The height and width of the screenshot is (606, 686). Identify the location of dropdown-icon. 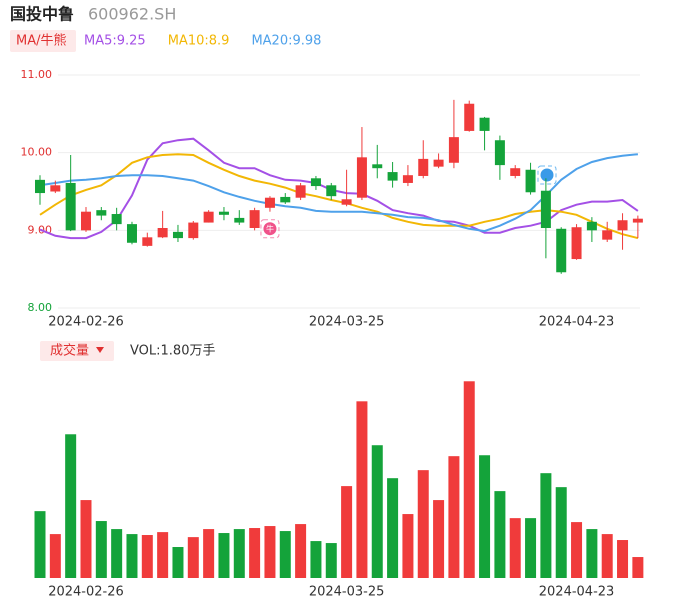
(100, 350).